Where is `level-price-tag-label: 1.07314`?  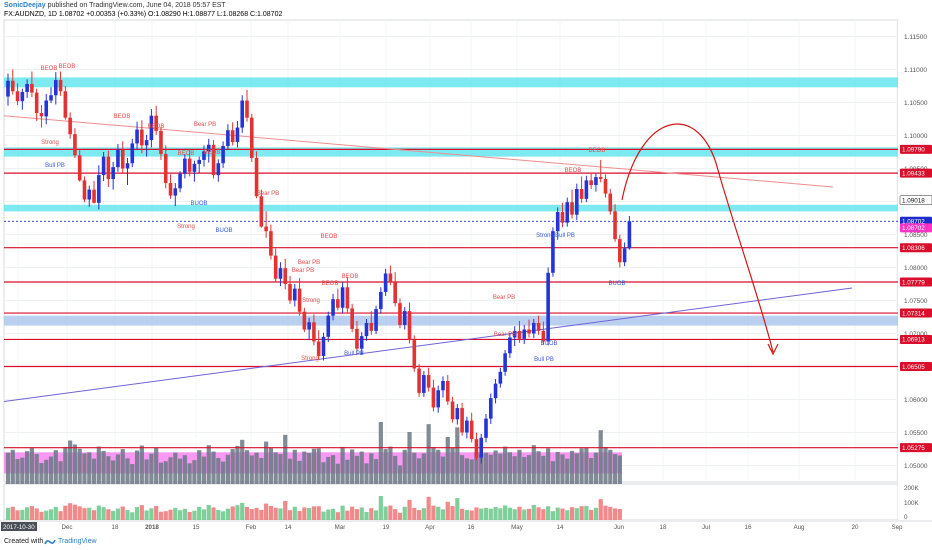
level-price-tag-label: 1.07314 is located at coordinates (913, 313).